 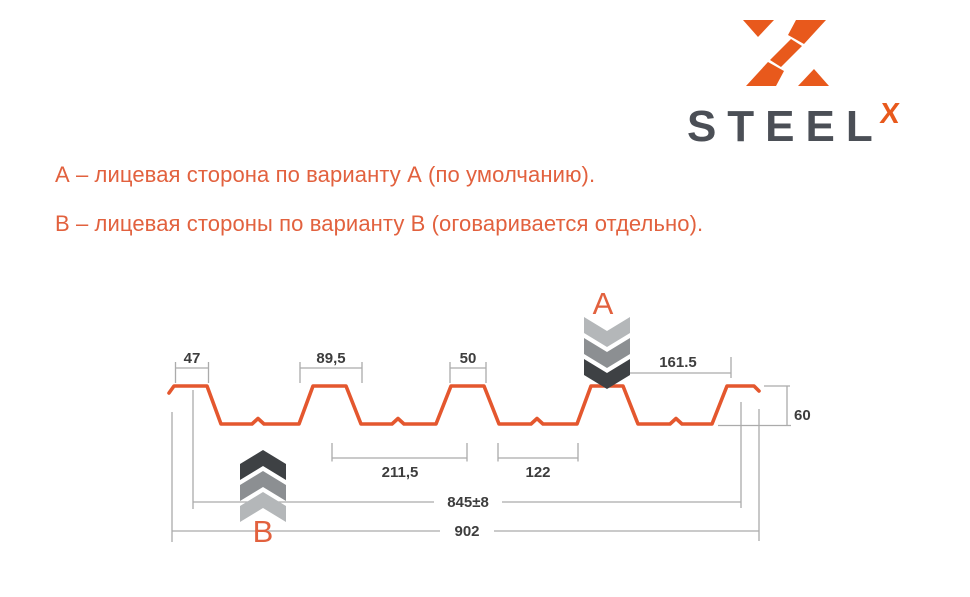 I want to click on dim-edge-distance: 161.5, so click(x=678, y=362).